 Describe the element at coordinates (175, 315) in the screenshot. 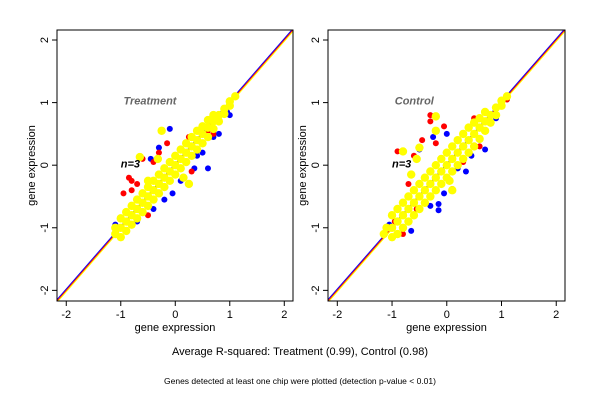

I see `x-tick-label: 0` at that location.